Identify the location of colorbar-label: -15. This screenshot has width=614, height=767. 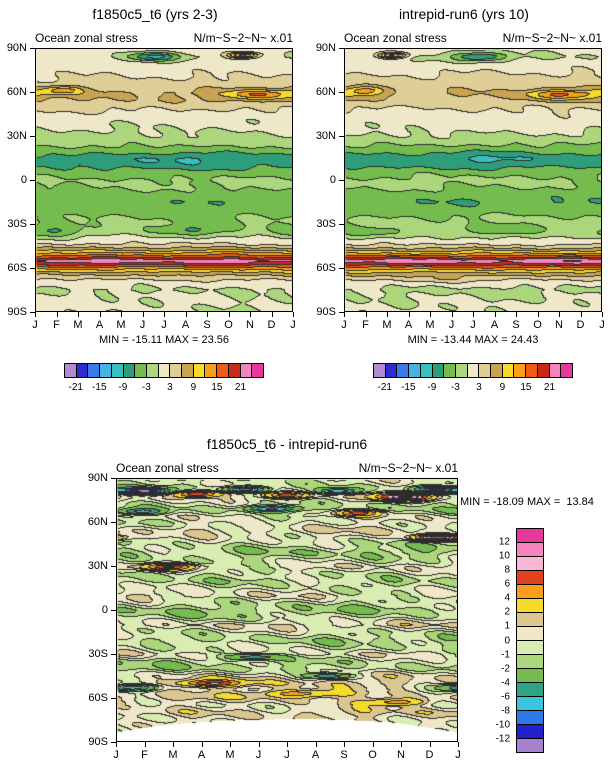
(99, 387).